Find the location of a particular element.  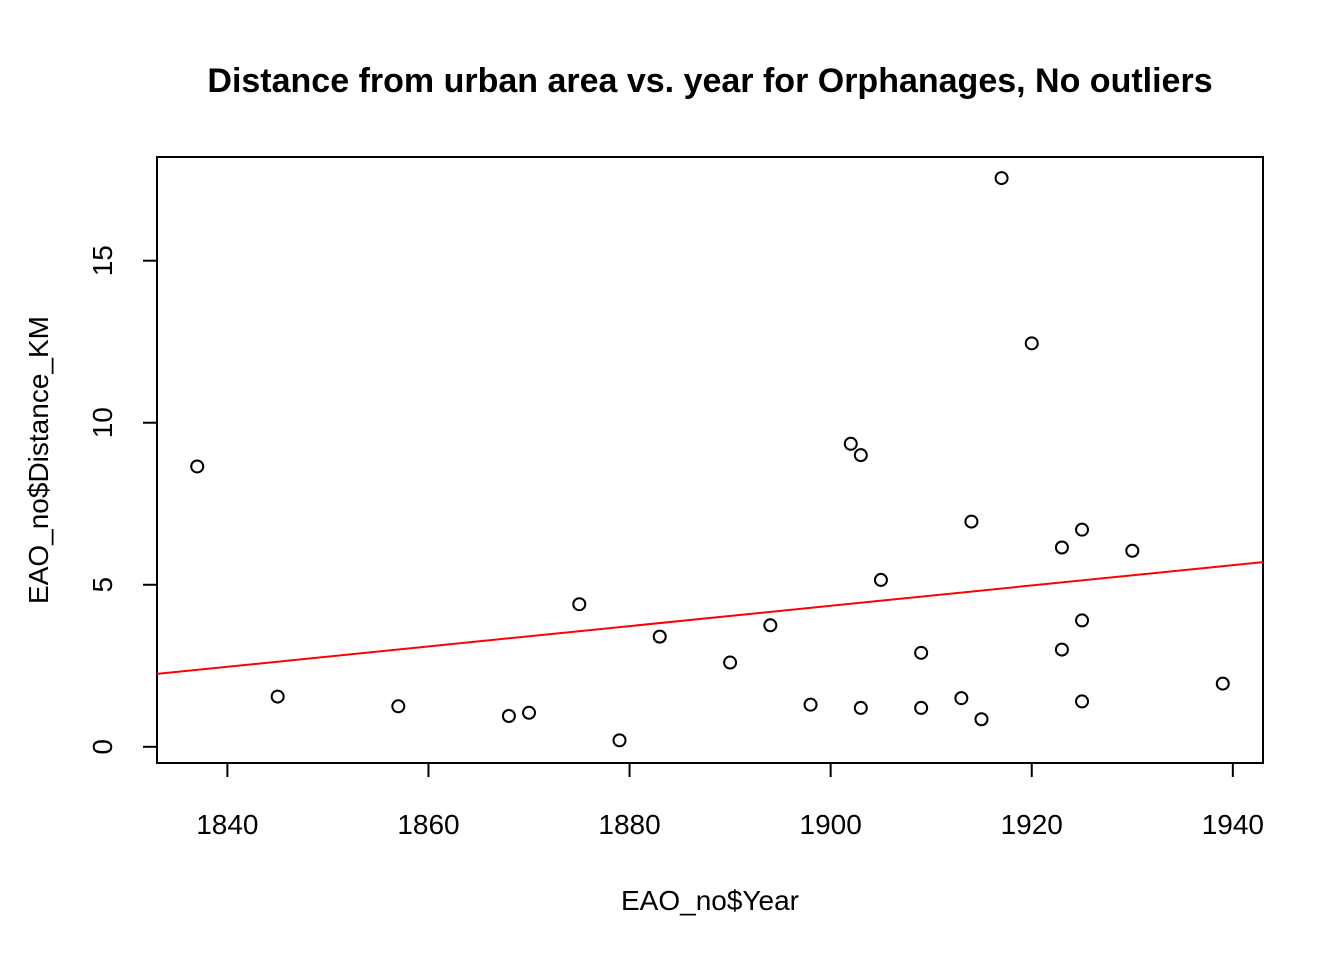

y-tick-label: 0 is located at coordinates (102, 747).